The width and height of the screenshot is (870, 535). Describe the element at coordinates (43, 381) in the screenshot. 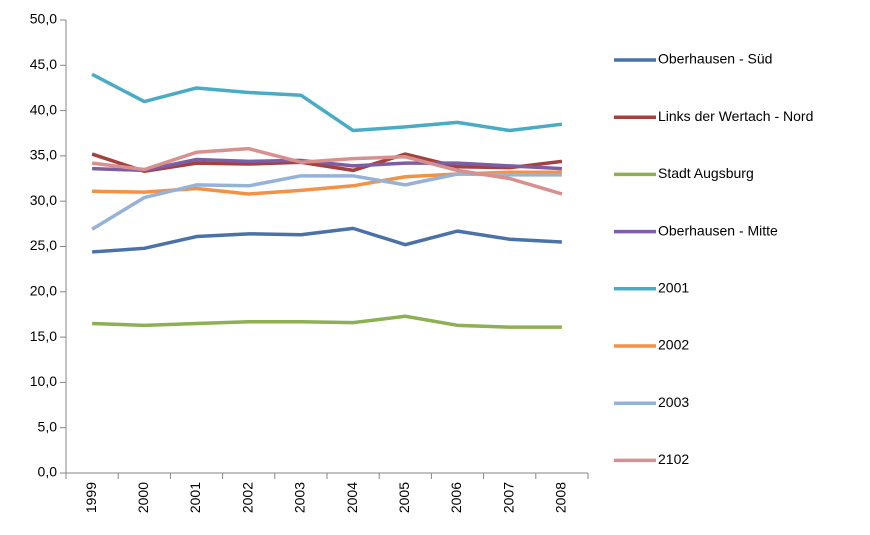

I see `y-tick-label: 10,0` at that location.